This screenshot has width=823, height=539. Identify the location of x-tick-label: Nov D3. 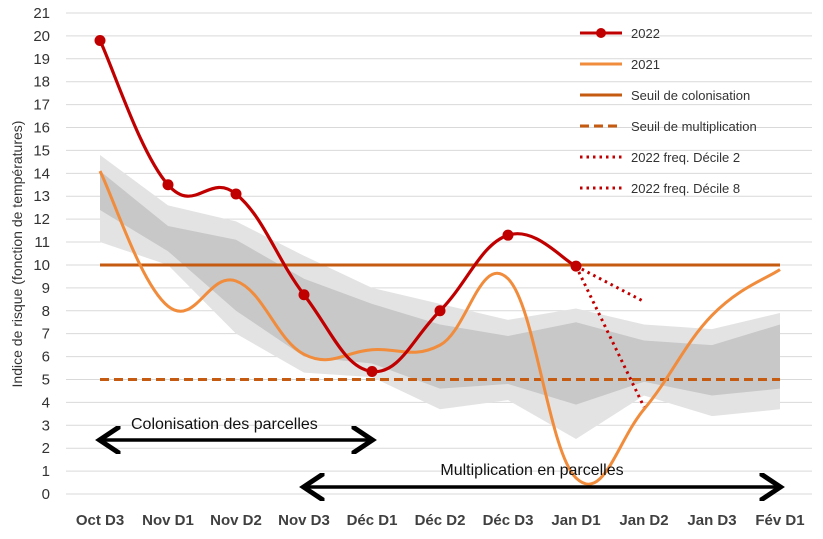
(304, 520).